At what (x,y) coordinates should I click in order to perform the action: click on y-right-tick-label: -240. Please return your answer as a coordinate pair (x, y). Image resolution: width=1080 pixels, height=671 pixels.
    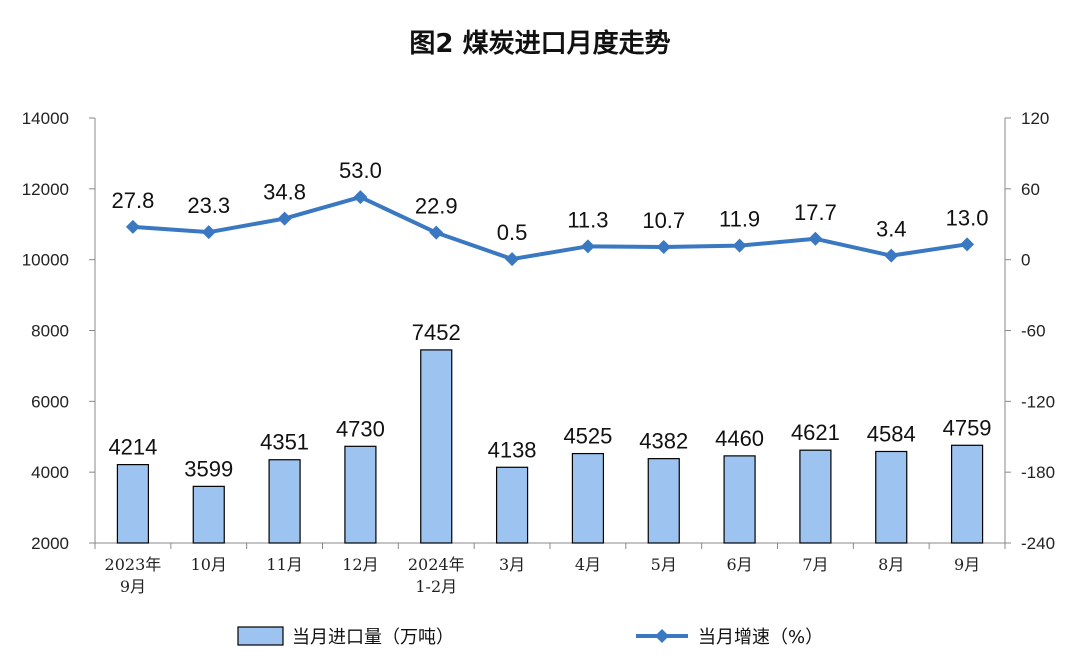
    Looking at the image, I should click on (1038, 543).